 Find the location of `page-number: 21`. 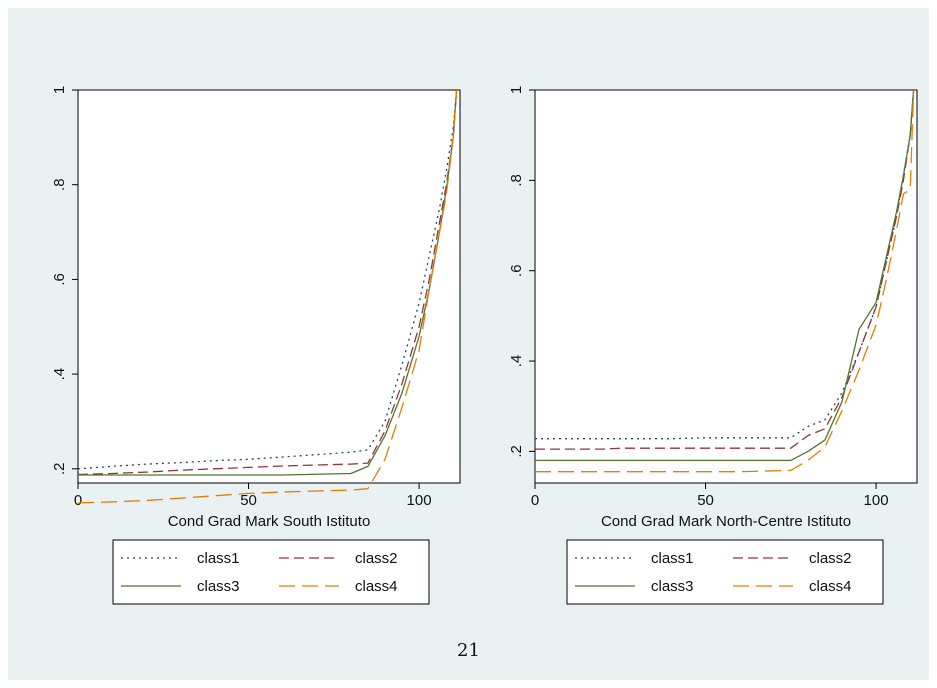

page-number: 21 is located at coordinates (468, 650).